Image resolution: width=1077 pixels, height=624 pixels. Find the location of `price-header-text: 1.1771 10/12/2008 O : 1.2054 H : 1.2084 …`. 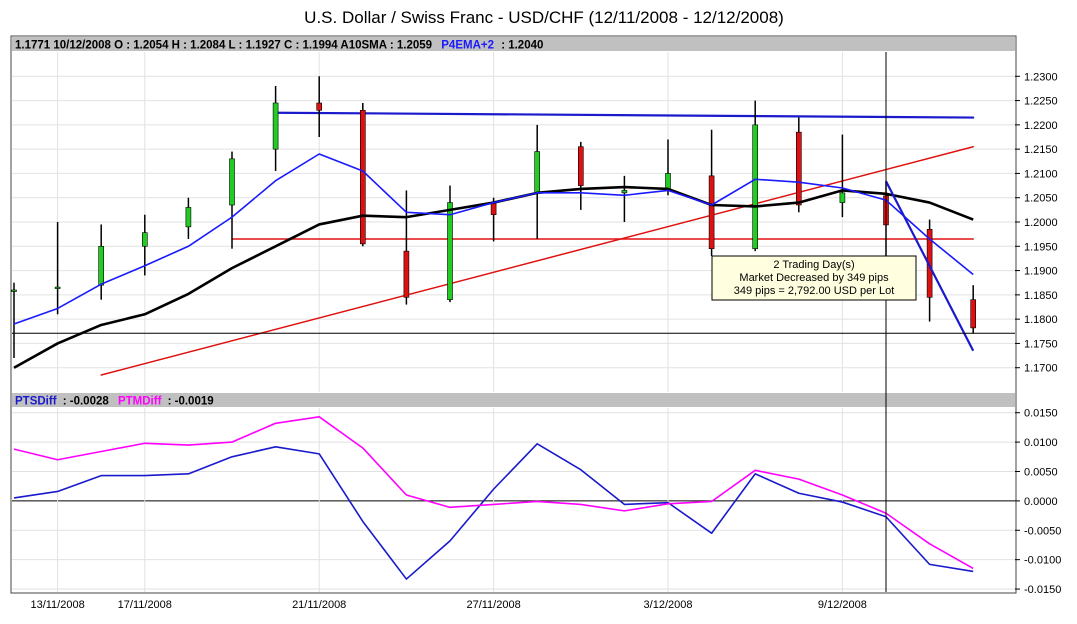

price-header-text: 1.1771 10/12/2008 O : 1.2054 H : 1.2084 … is located at coordinates (223, 46).